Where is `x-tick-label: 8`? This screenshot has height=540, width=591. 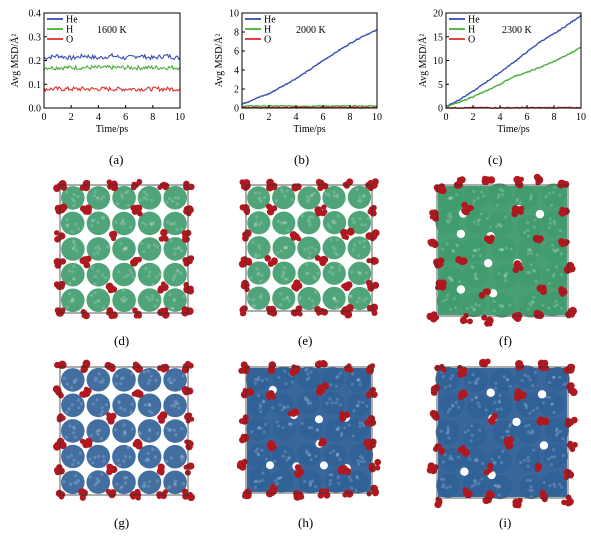 x-tick-label: 8 is located at coordinates (554, 117).